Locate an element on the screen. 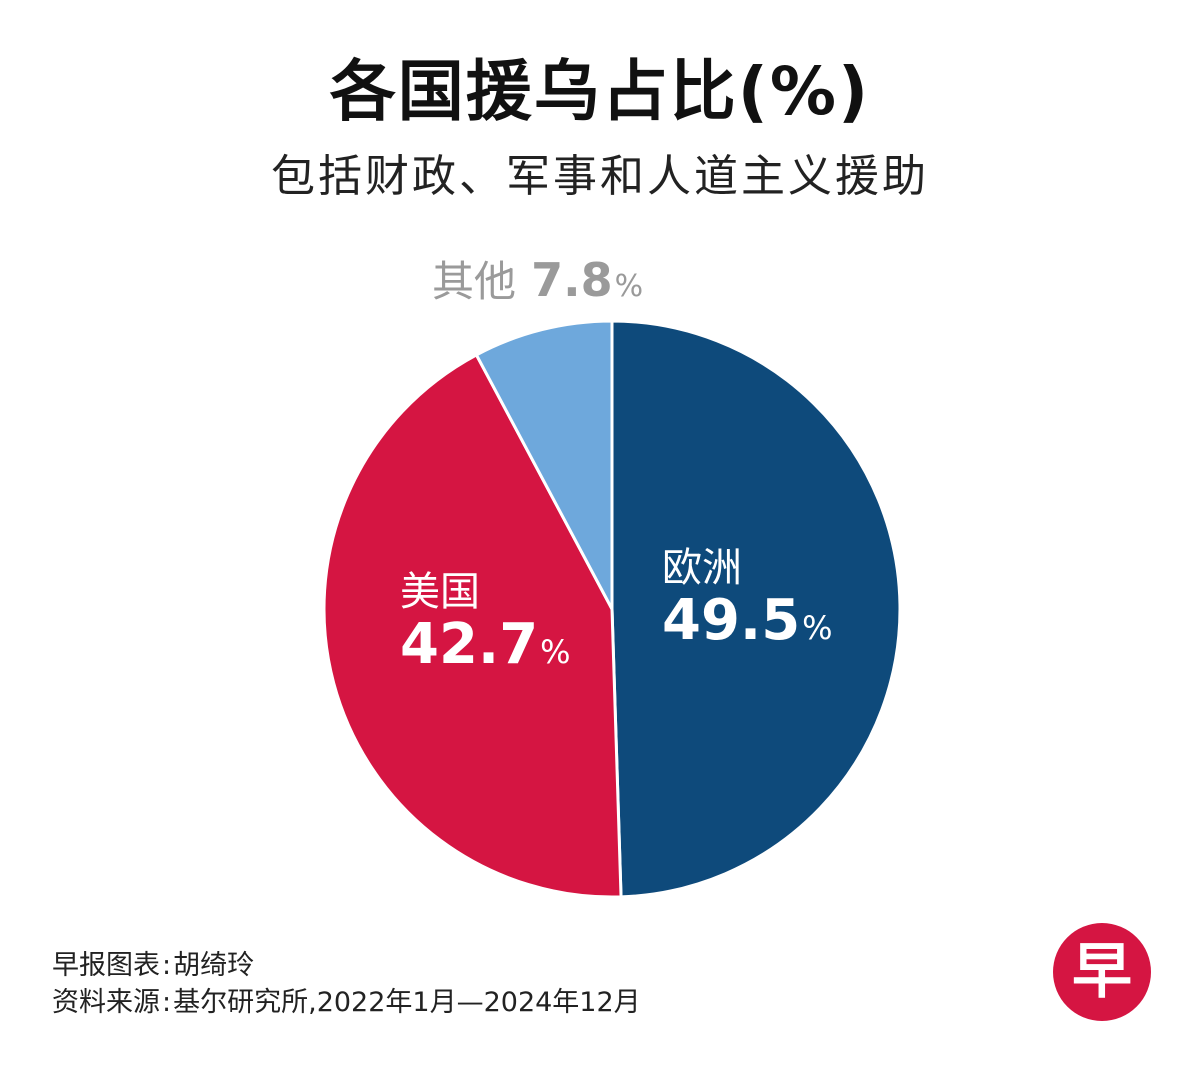  slice-value-other: 7.8% is located at coordinates (587, 280).